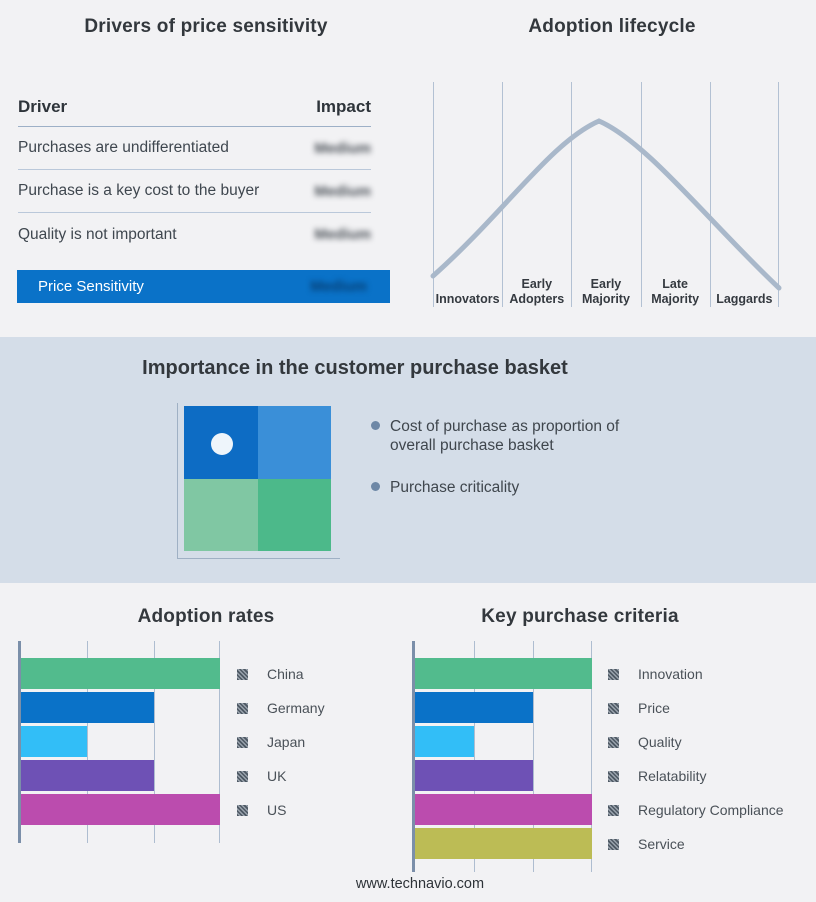 The image size is (816, 902). Describe the element at coordinates (285, 674) in the screenshot. I see `legend-label: China` at that location.